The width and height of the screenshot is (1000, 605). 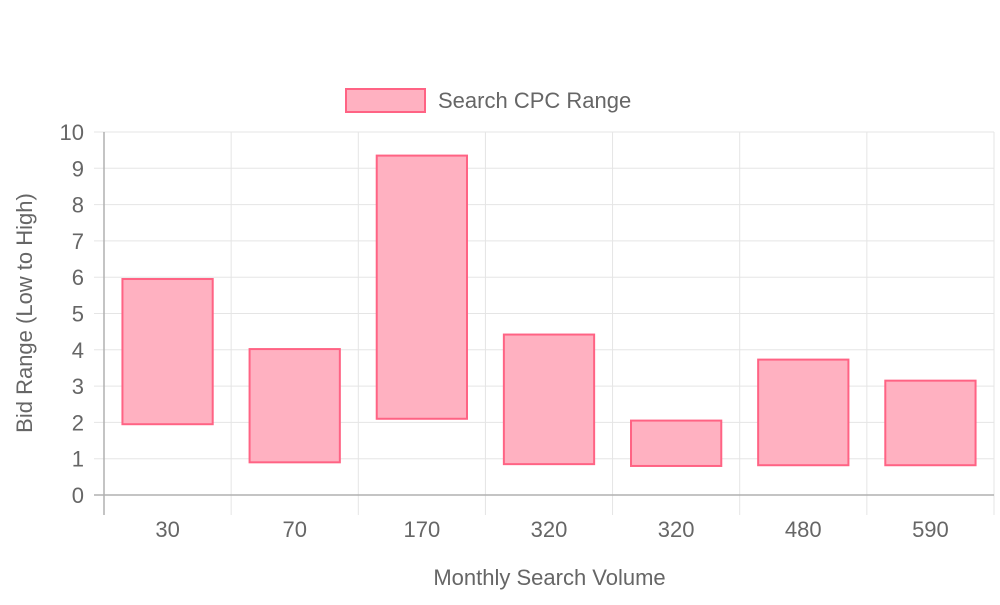 What do you see at coordinates (385, 100) in the screenshot?
I see `legend-swatch` at bounding box center [385, 100].